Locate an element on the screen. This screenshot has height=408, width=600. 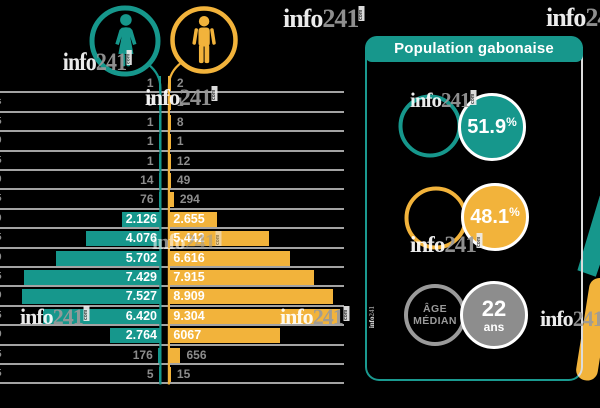
bar-value-male: 2 is located at coordinates (180, 83).